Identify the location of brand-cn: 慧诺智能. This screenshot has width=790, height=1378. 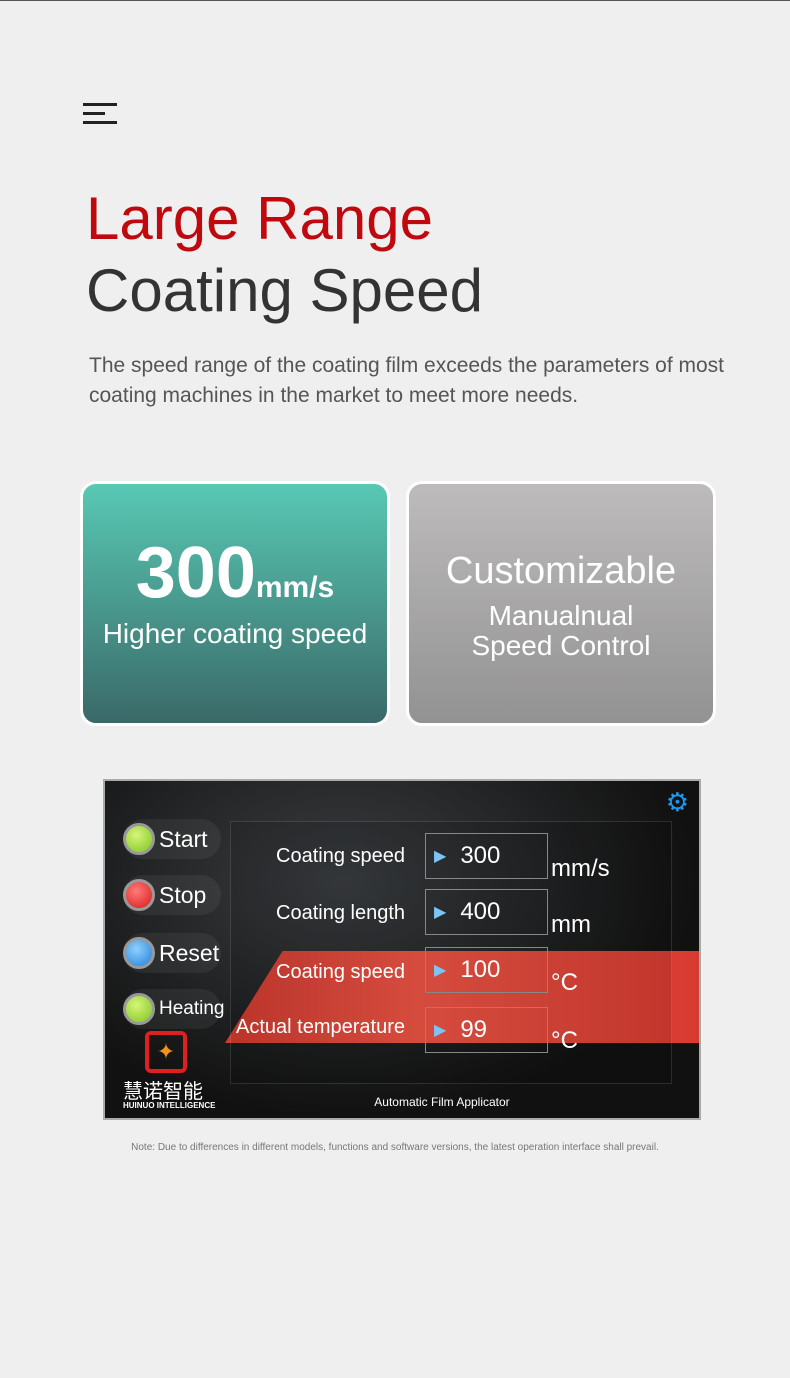
(163, 1091).